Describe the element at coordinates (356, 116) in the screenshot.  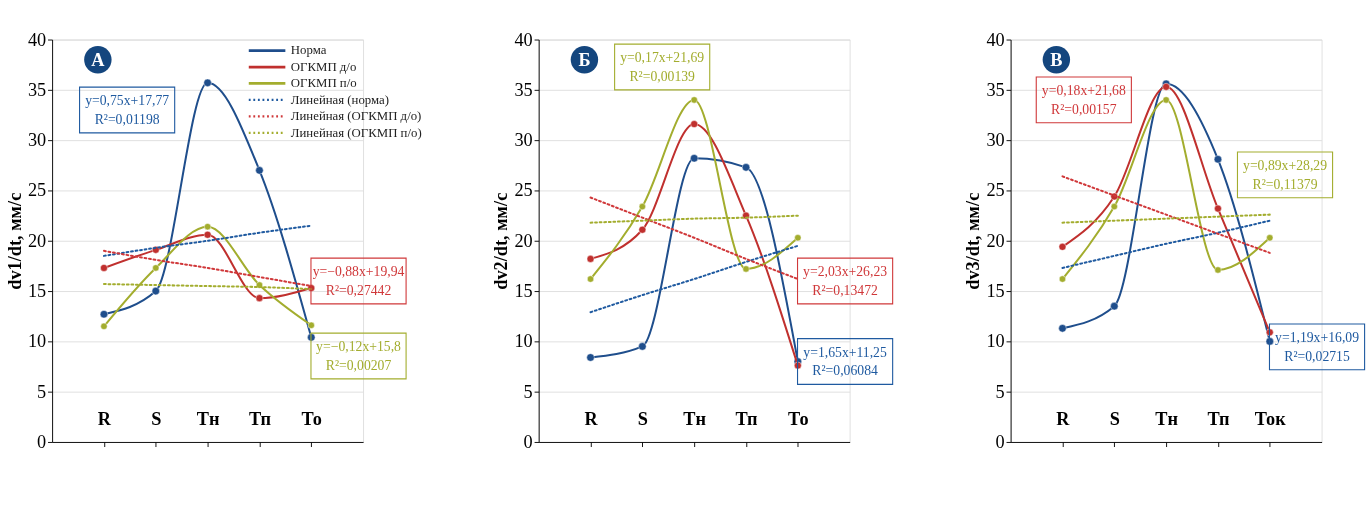
I see `legend-label: Линейная (ОГКМП д/о)` at that location.